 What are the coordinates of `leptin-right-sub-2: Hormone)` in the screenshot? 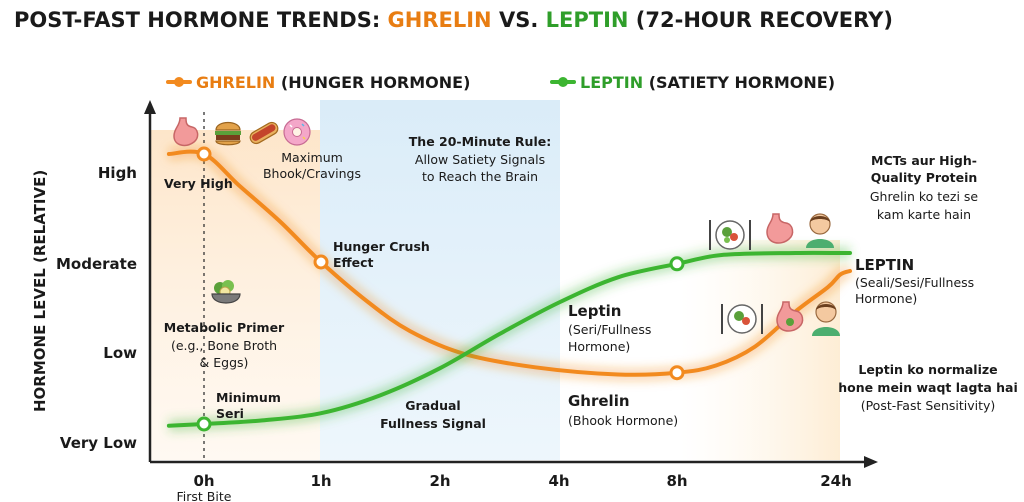 It's located at (886, 298).